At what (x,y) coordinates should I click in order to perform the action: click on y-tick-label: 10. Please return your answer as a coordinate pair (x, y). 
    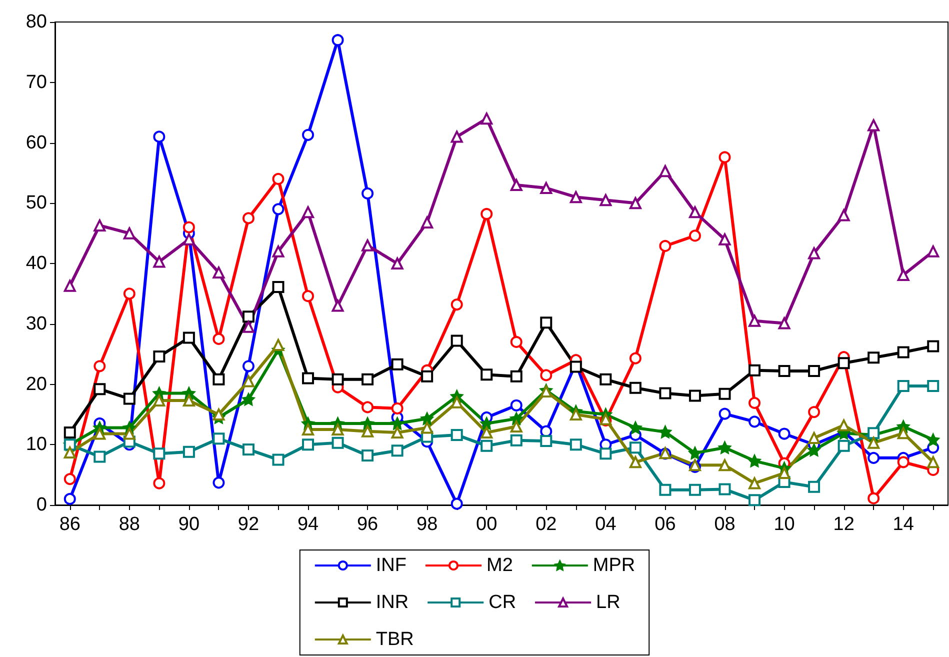
    Looking at the image, I should click on (36, 445).